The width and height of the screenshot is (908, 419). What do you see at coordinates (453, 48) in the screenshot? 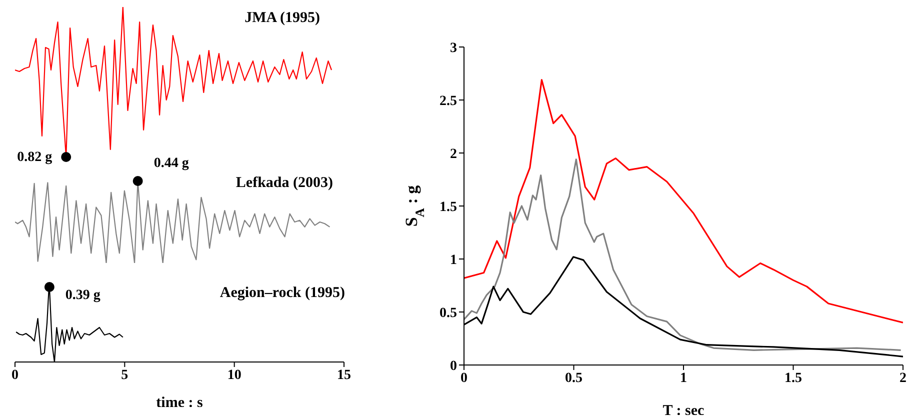
I see `y-tick-label: 3` at bounding box center [453, 48].